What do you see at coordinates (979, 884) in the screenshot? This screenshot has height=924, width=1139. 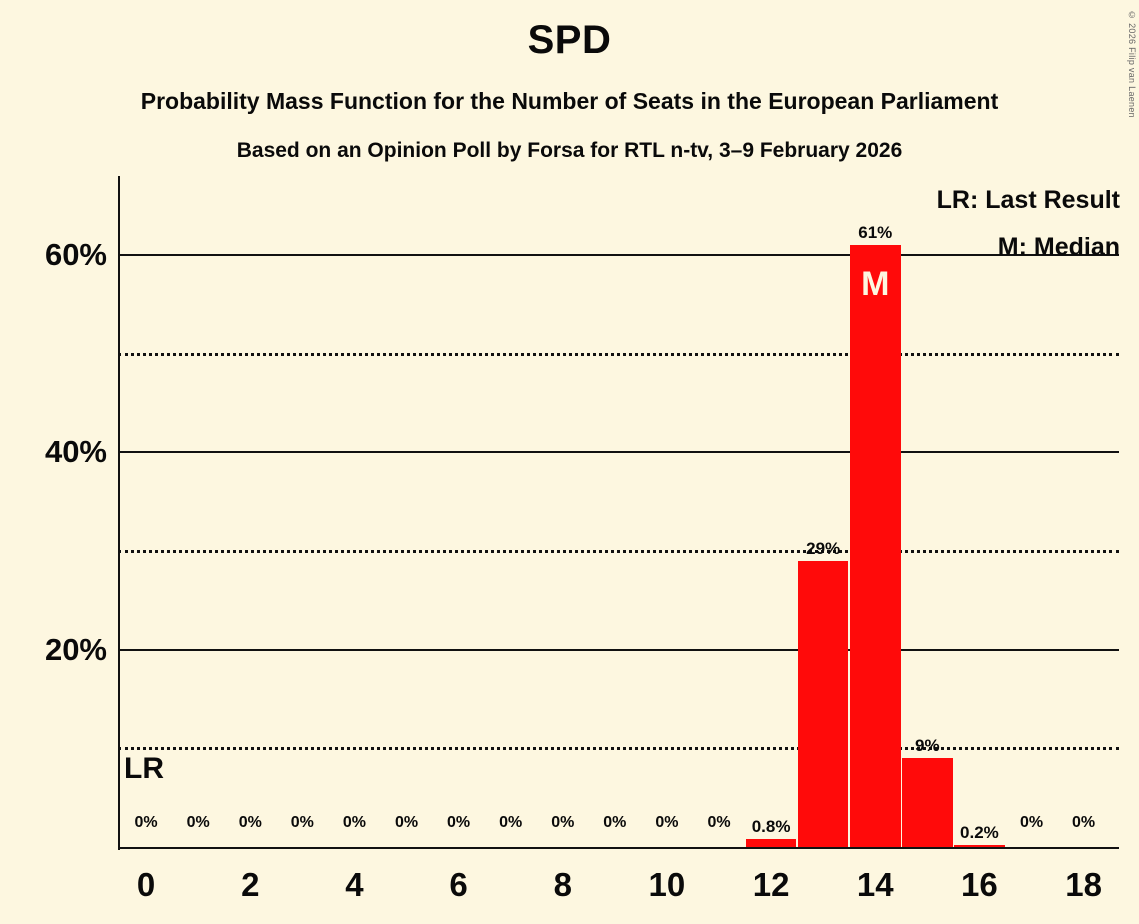 I see `x-tick-label-16: 16` at bounding box center [979, 884].